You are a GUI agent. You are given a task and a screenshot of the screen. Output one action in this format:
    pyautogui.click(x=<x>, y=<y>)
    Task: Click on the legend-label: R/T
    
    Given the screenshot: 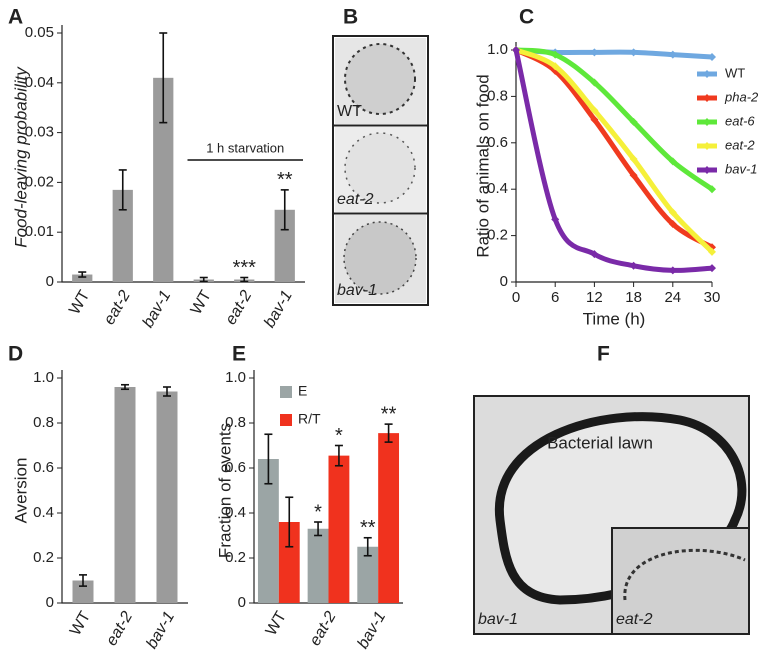 What is the action you would take?
    pyautogui.click(x=309, y=419)
    